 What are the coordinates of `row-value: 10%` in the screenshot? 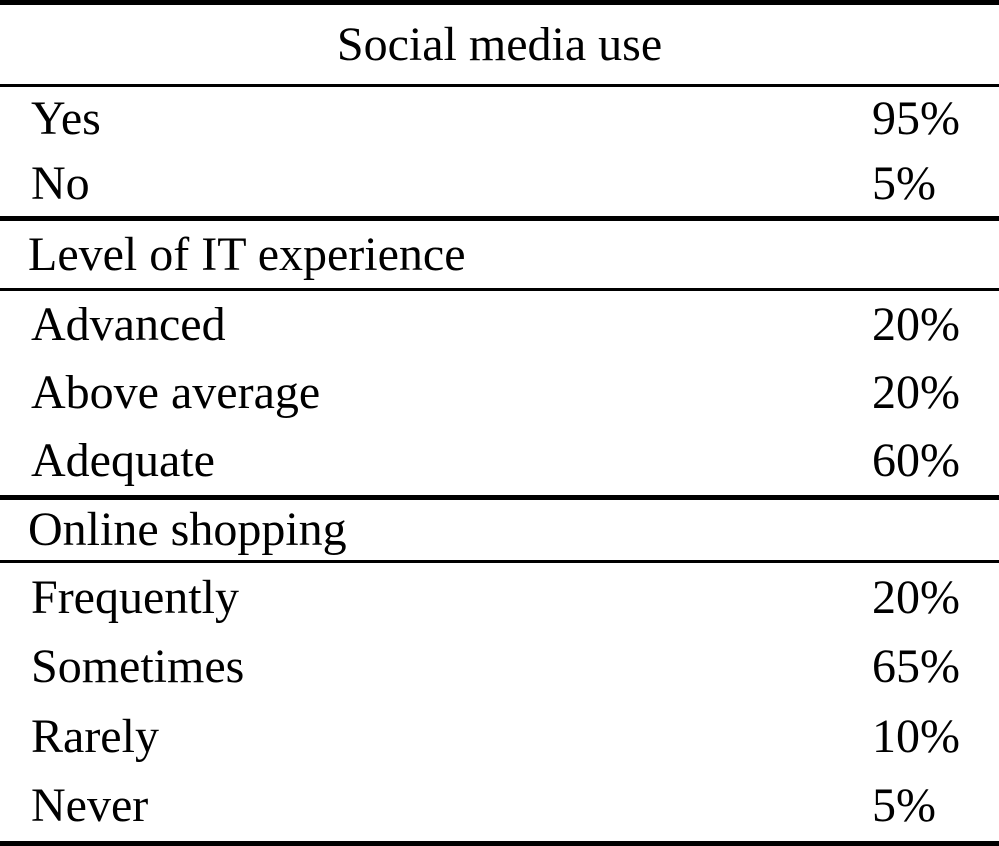 It's located at (916, 736).